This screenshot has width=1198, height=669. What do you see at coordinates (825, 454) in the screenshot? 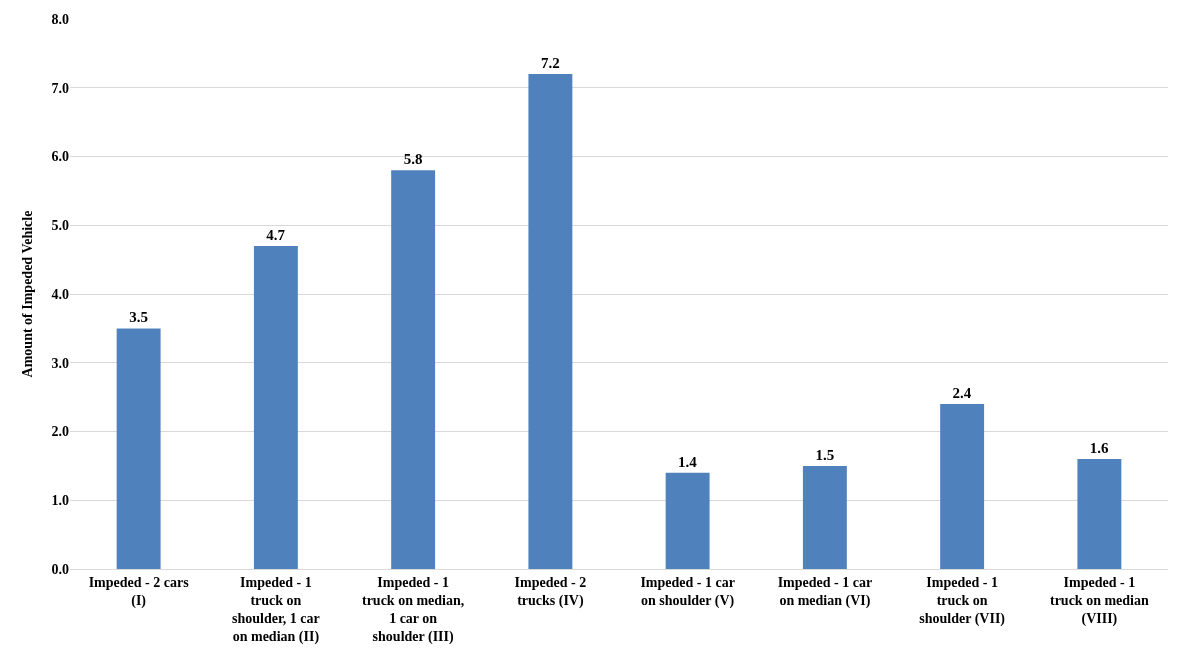
I see `data-label: 1.5` at bounding box center [825, 454].